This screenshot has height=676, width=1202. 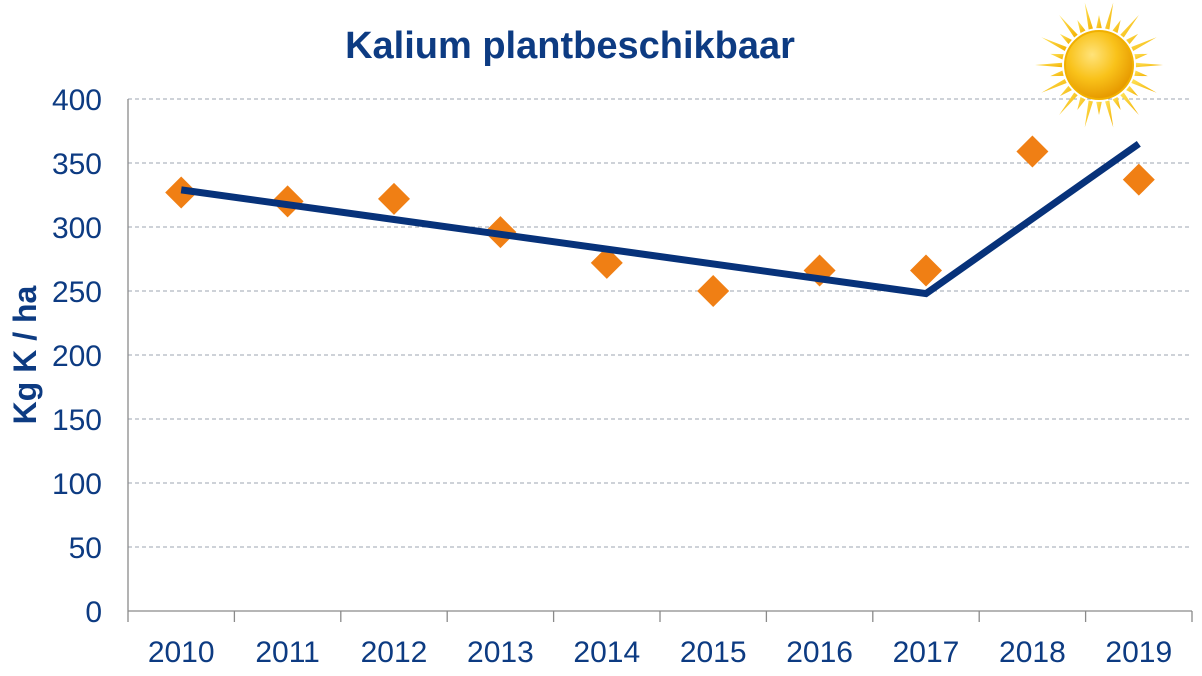 What do you see at coordinates (570, 46) in the screenshot?
I see `chart-title: Kalium plantbeschikbaar` at bounding box center [570, 46].